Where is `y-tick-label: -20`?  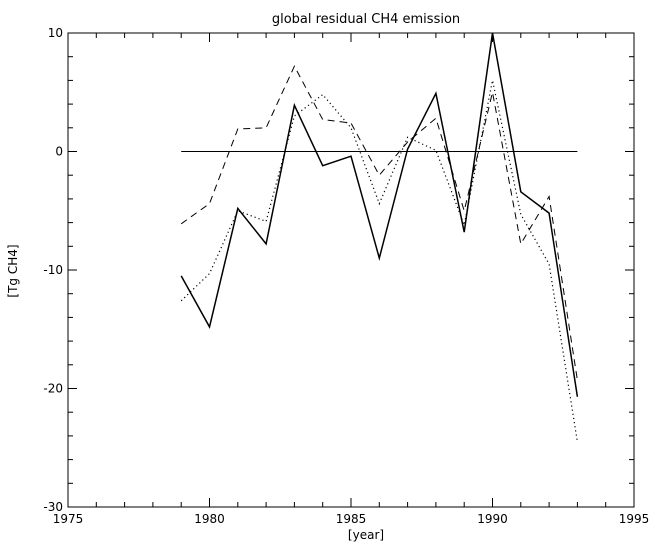
y-tick-label: -20 is located at coordinates (53, 389).